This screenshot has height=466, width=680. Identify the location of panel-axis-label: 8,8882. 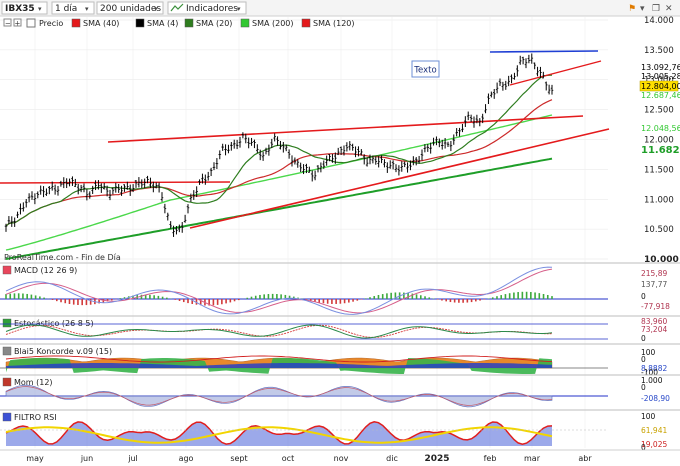
(654, 368).